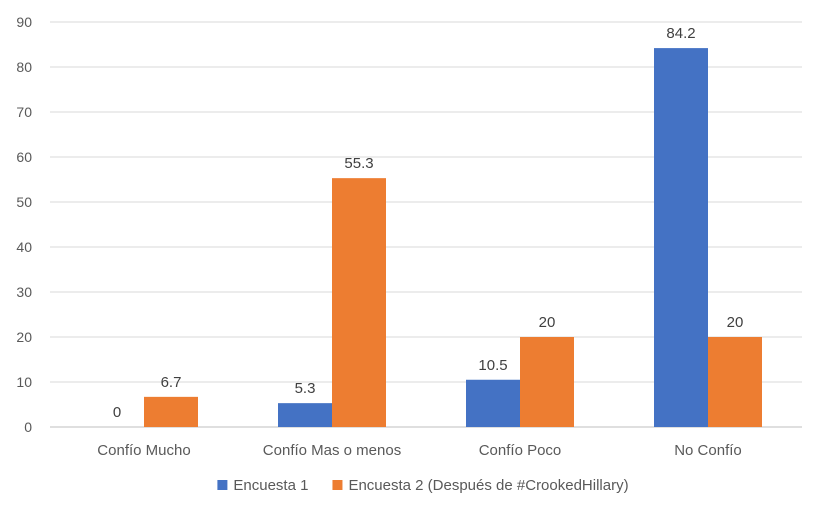  I want to click on category-label: Confío Mucho, so click(143, 450).